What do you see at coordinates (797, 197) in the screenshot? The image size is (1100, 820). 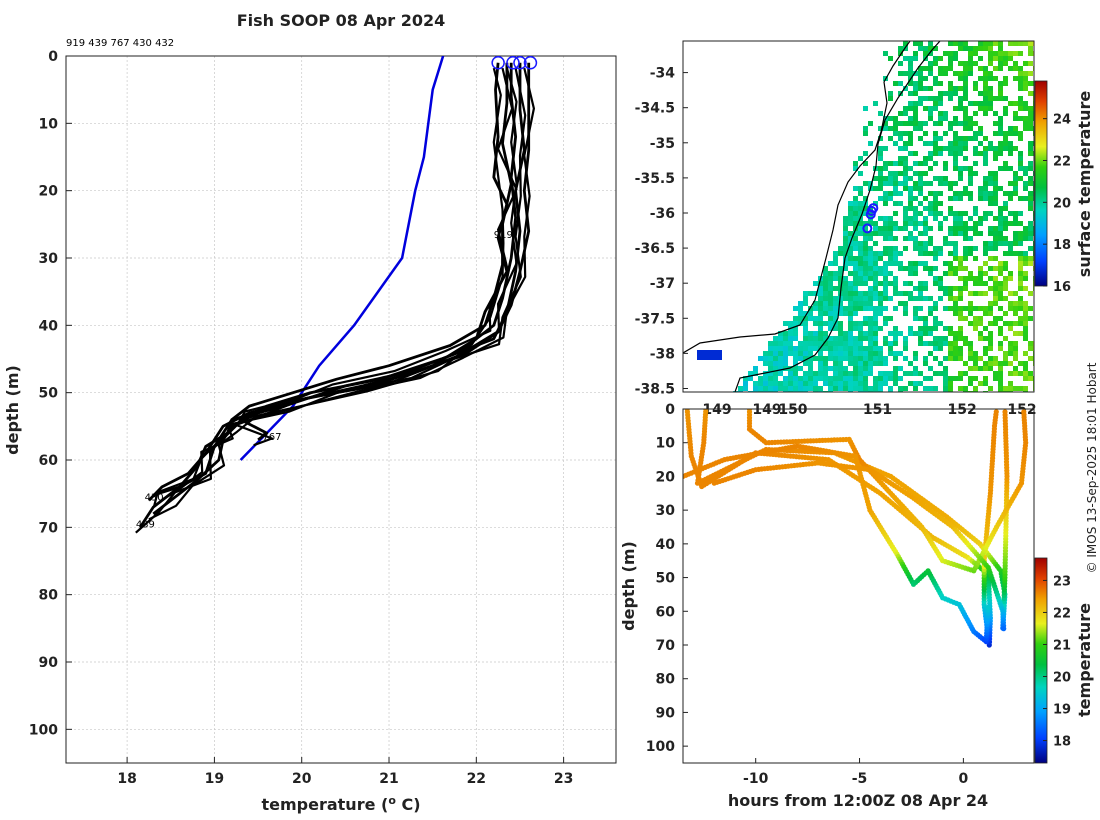 I see `coastline` at bounding box center [797, 197].